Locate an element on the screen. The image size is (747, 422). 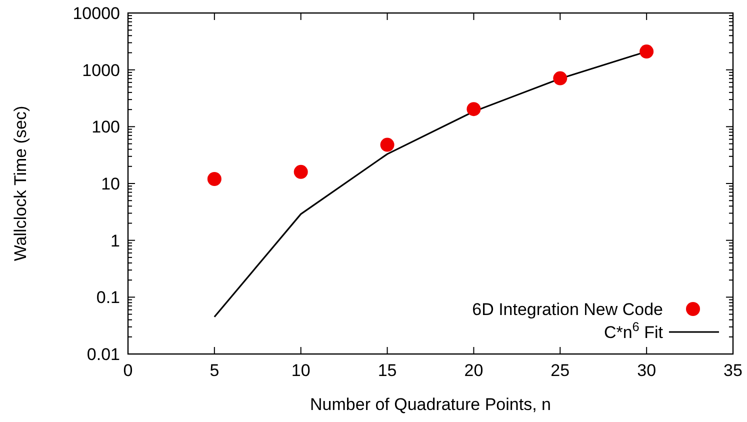
x-axis-title: Number of Quadrature Points, n is located at coordinates (430, 404).